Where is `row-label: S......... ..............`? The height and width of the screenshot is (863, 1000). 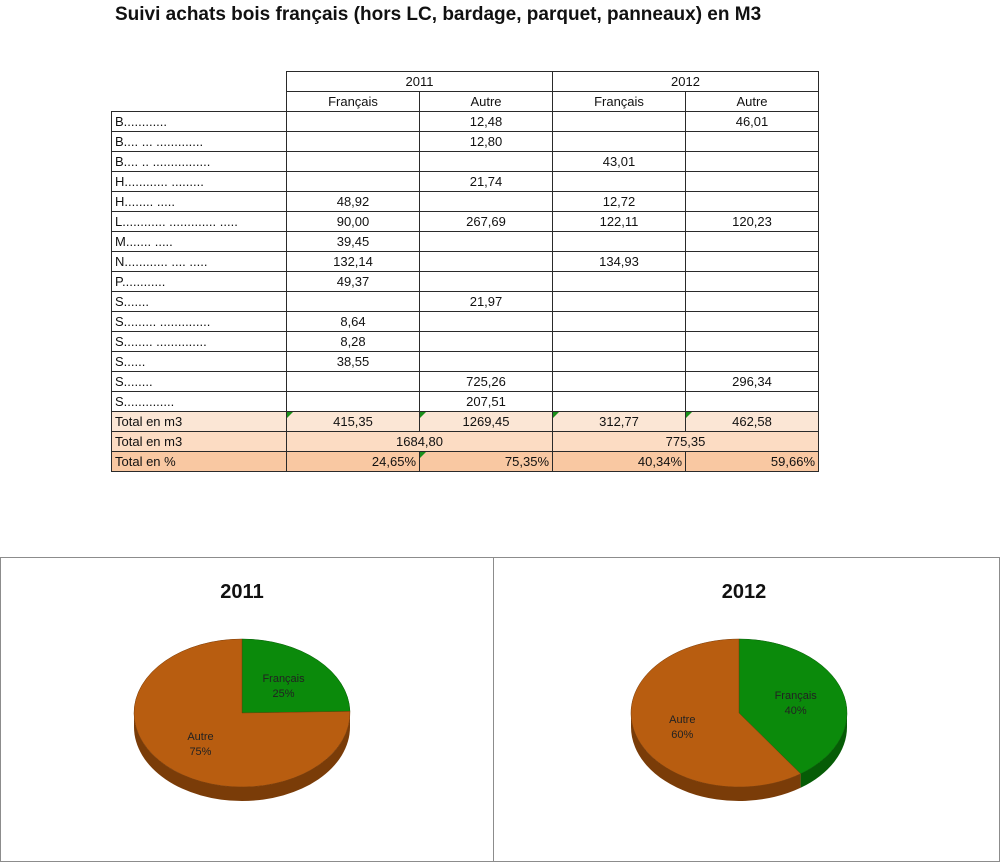
row-label: S......... .............. is located at coordinates (199, 321).